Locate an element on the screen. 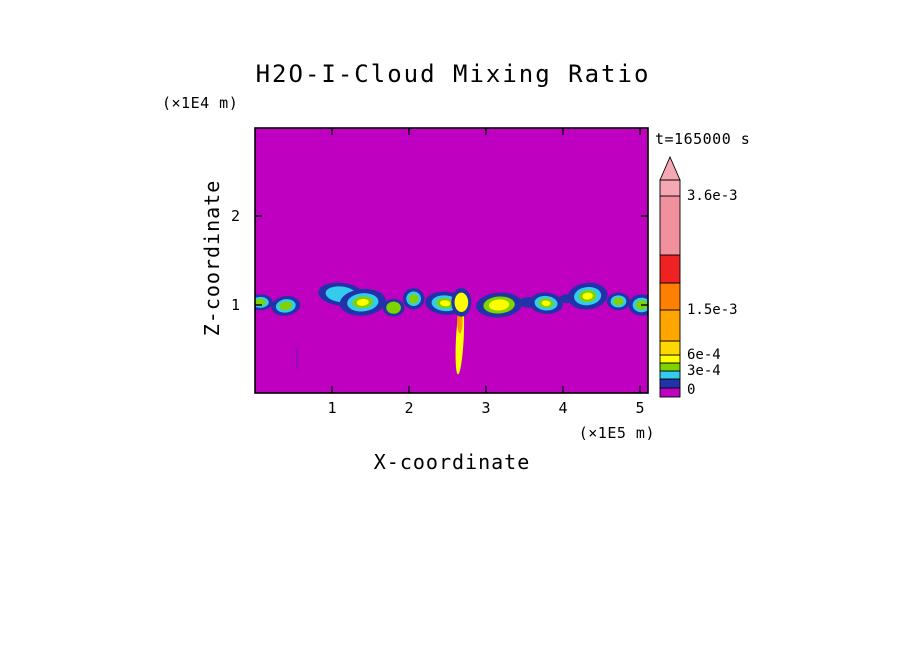  y-tick-label-1: 1 is located at coordinates (235, 305).